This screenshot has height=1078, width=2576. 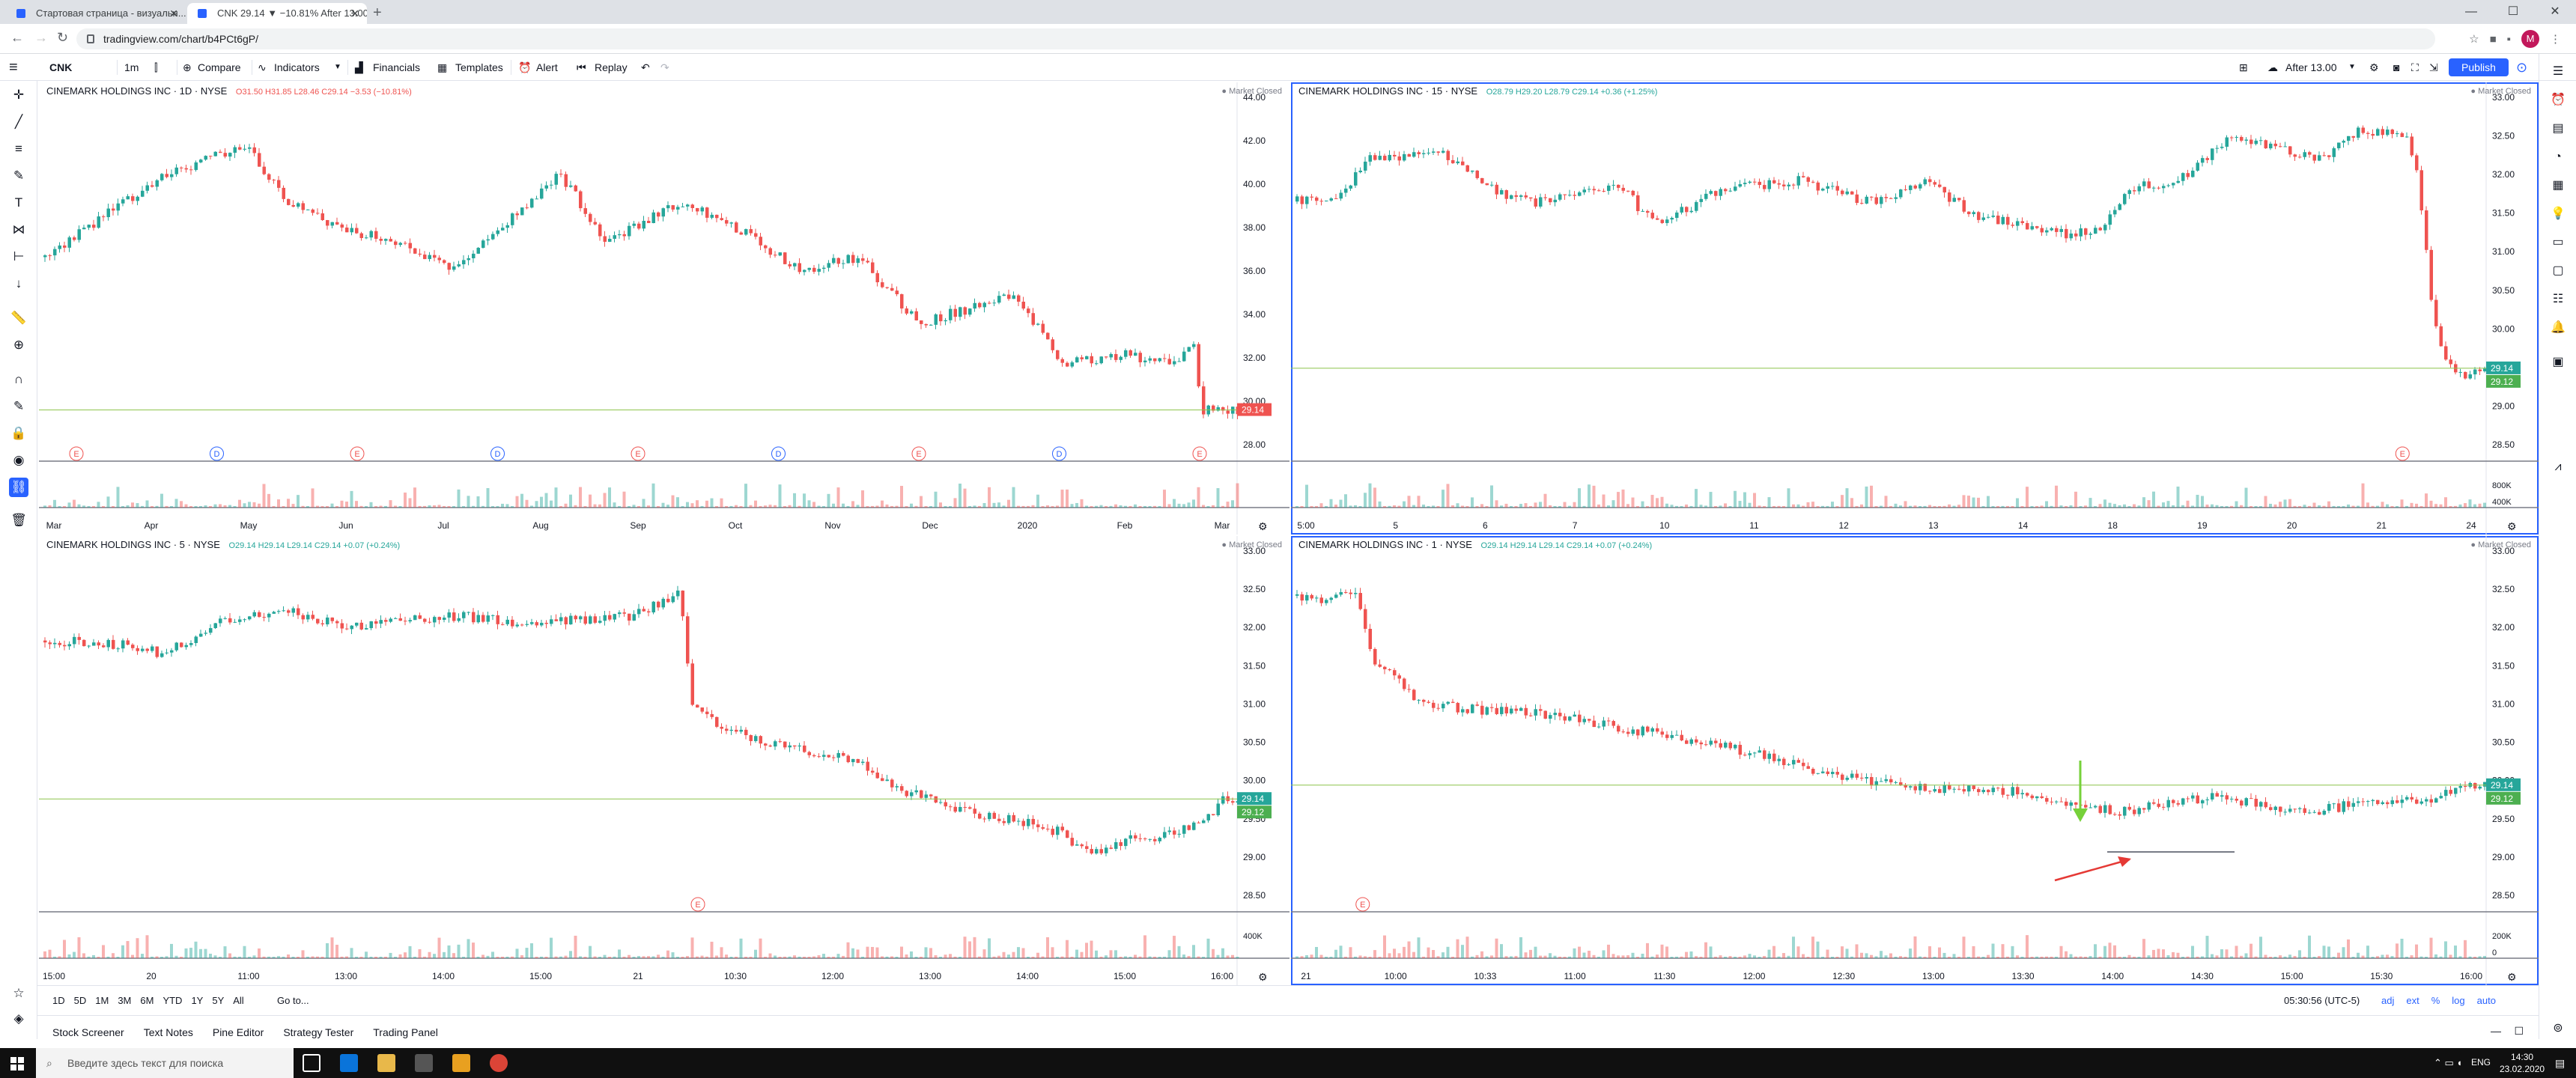 What do you see at coordinates (18, 433) in the screenshot?
I see `lock-icon: 🔒` at bounding box center [18, 433].